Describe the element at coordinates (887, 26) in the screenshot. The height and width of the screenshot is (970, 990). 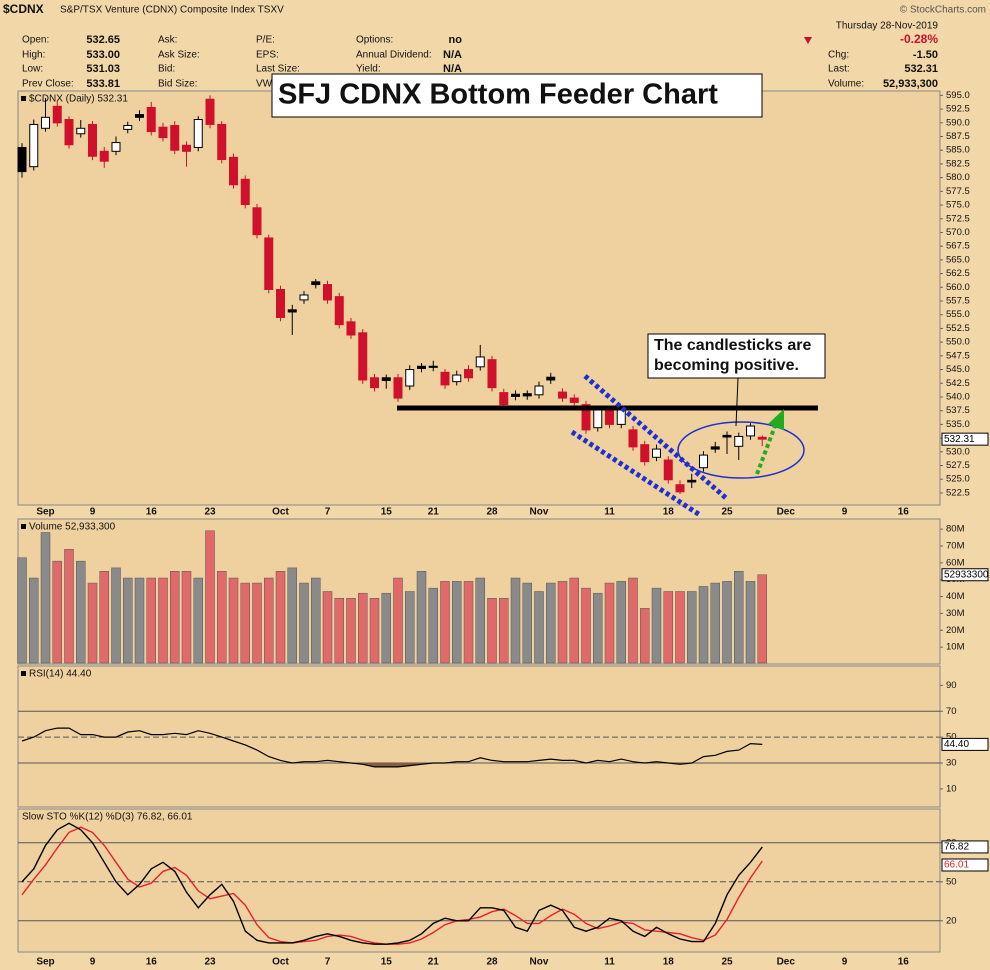
I see `quote-date: Thursday 28-Nov-2019` at that location.